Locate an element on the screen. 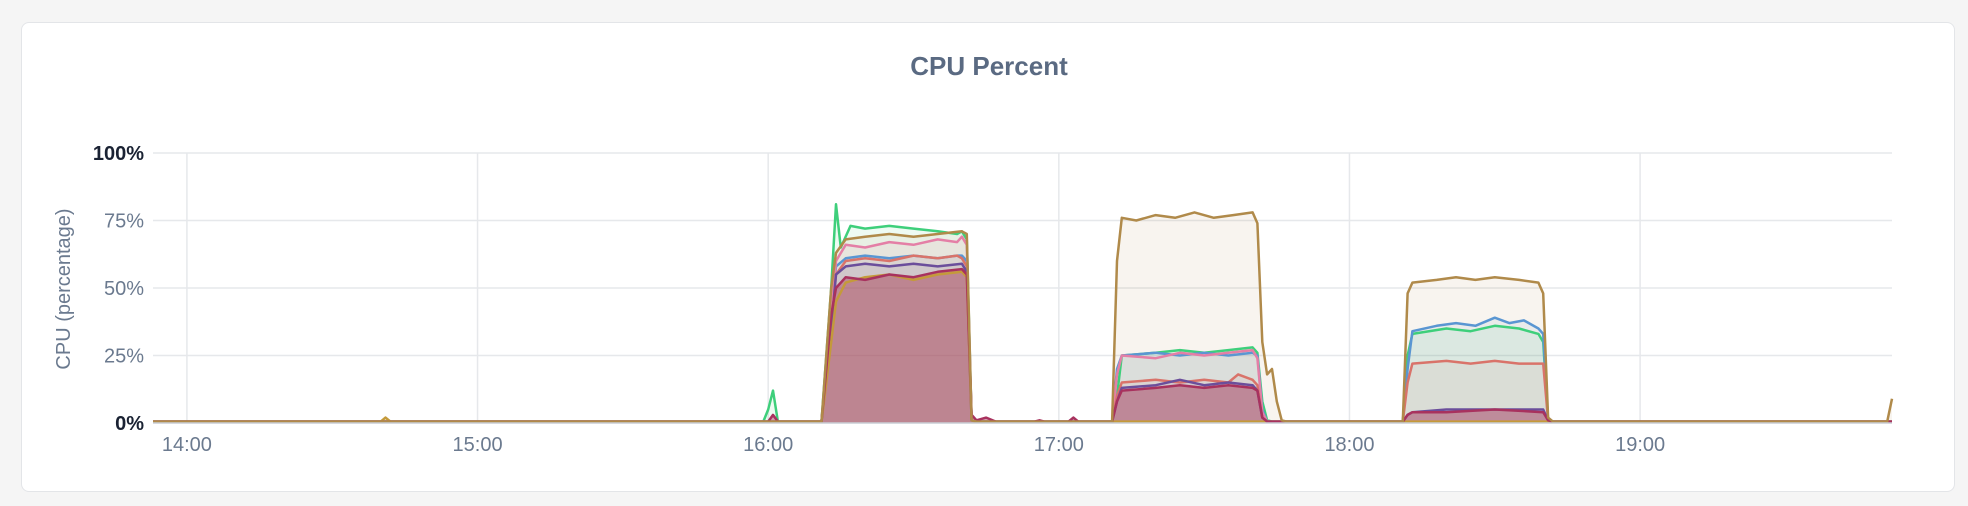  y-tick-label: 75% is located at coordinates (124, 222).